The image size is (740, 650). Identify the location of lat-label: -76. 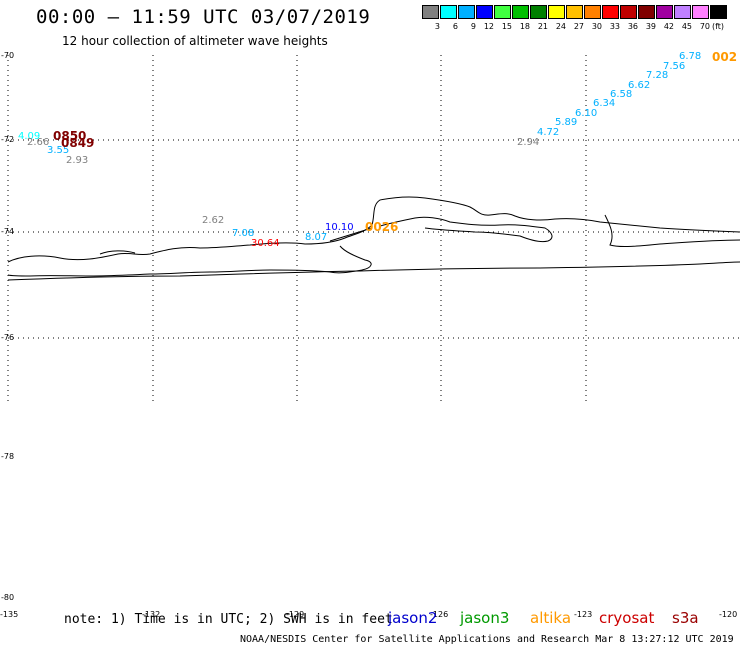
(8, 337).